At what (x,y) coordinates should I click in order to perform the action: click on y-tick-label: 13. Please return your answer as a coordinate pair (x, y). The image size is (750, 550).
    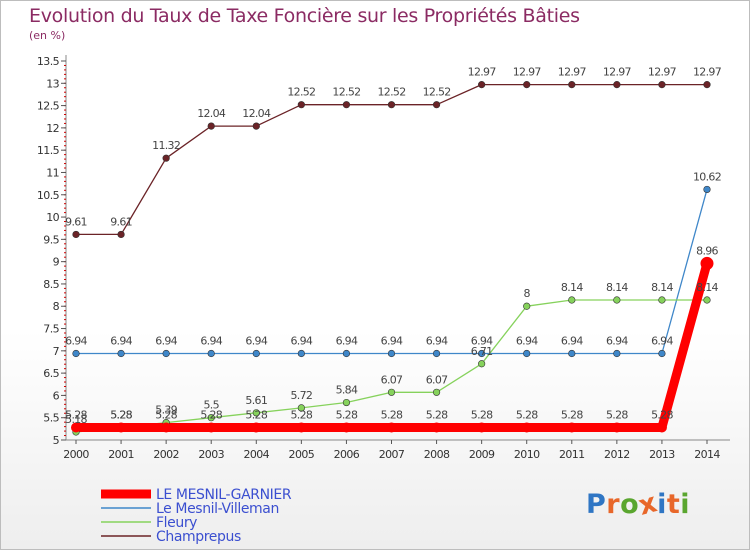
    Looking at the image, I should click on (52, 83).